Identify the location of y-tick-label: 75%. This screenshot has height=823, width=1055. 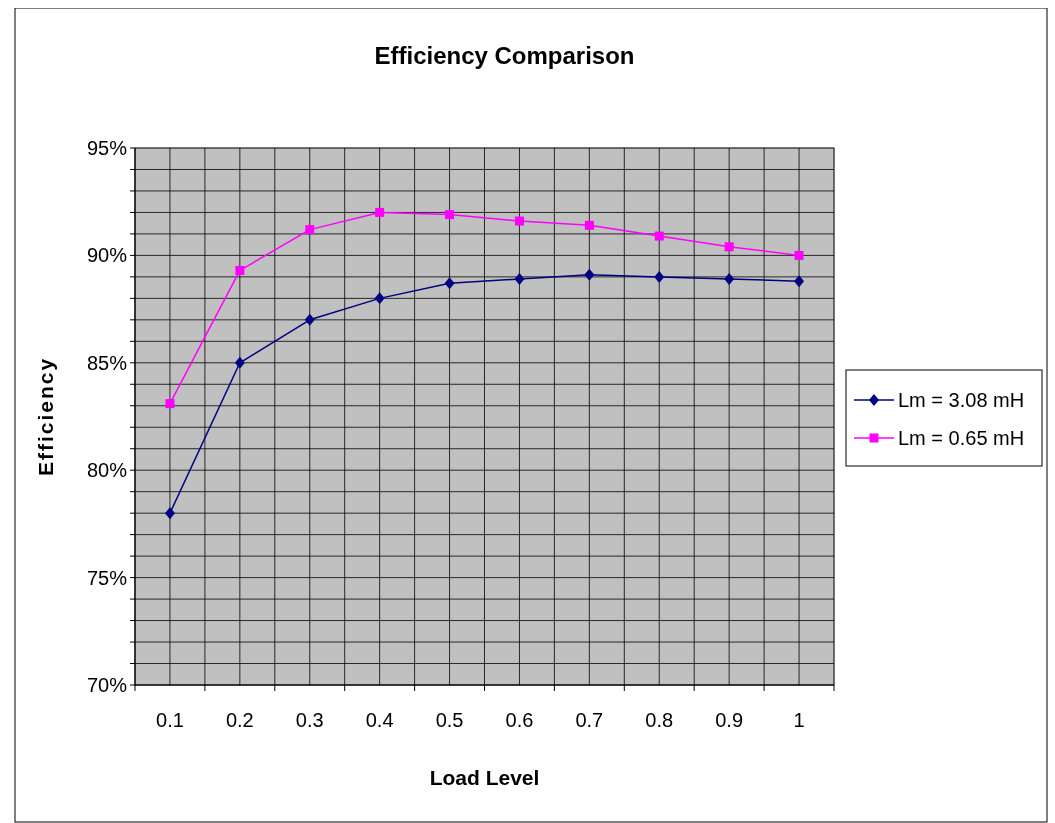
(107, 577).